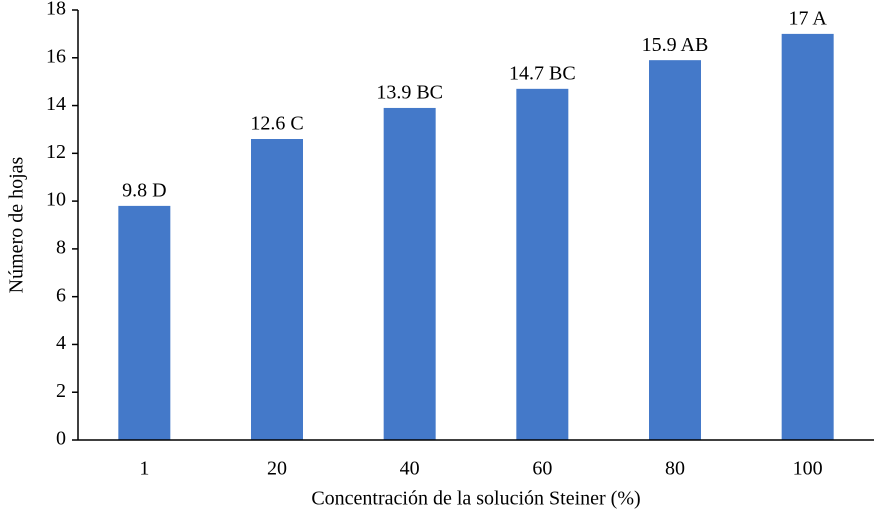 The height and width of the screenshot is (516, 878). I want to click on y-axis-label: Número de hojas, so click(17, 224).